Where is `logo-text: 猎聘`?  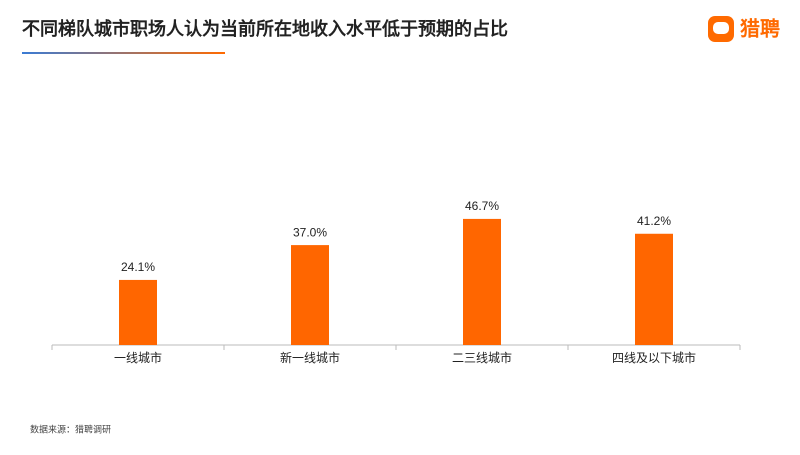
logo-text: 猎聘 is located at coordinates (760, 28).